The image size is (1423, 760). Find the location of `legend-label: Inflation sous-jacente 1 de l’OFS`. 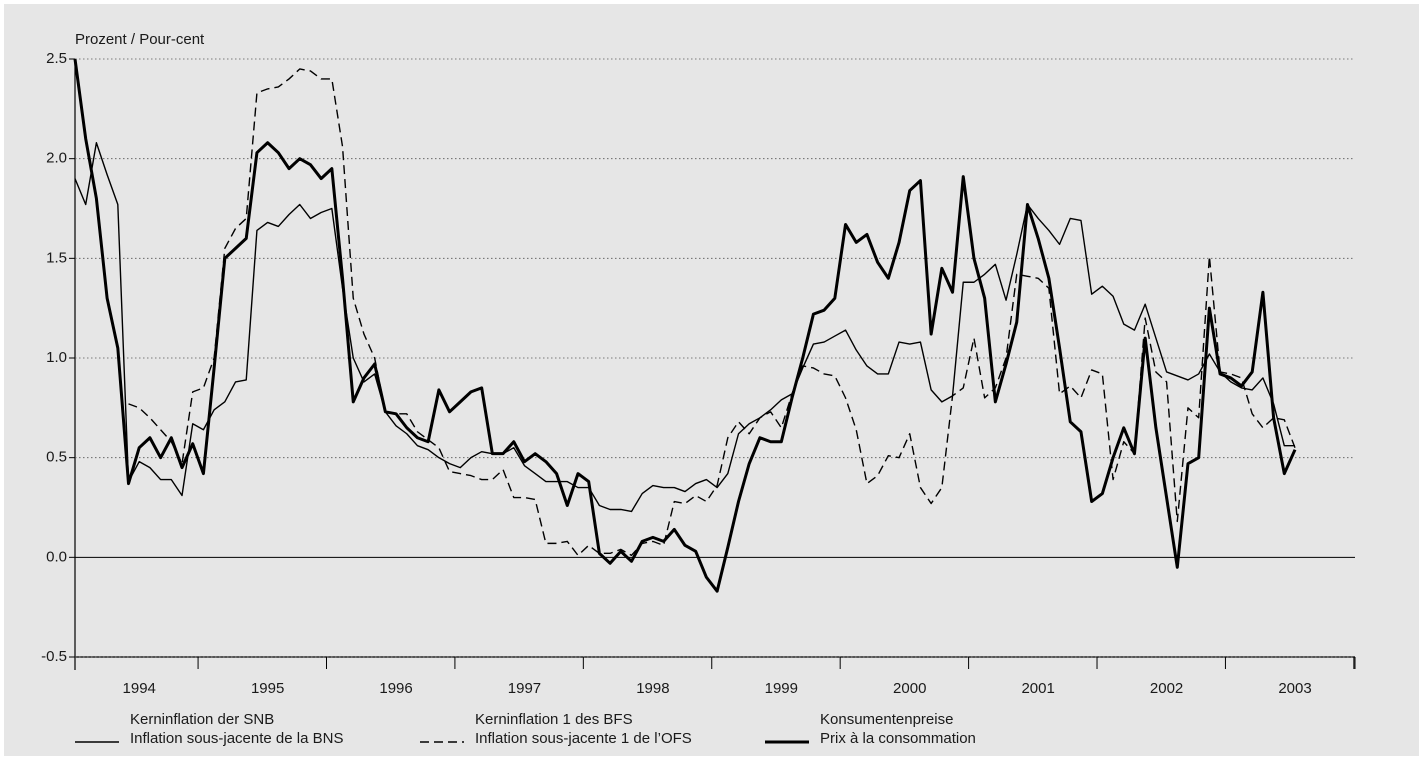

legend-label: Inflation sous-jacente 1 de l’OFS is located at coordinates (583, 738).